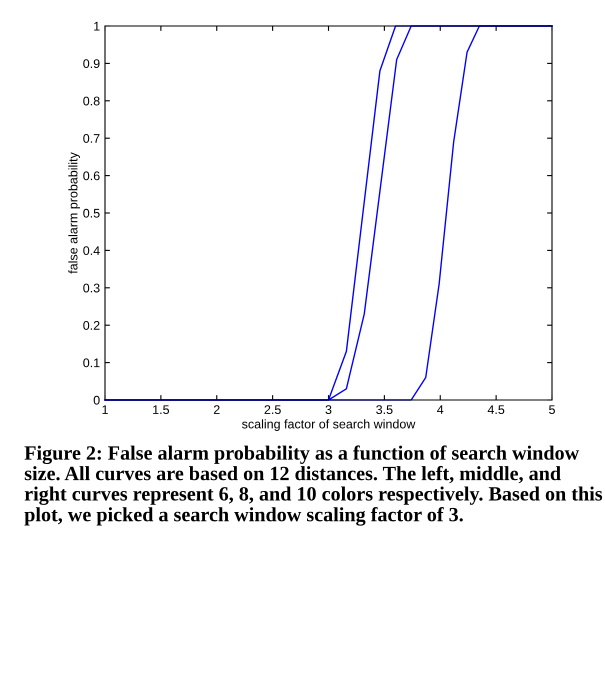 Image resolution: width=605 pixels, height=680 pixels. Describe the element at coordinates (91, 175) in the screenshot. I see `y-tick-label: 0.6` at that location.